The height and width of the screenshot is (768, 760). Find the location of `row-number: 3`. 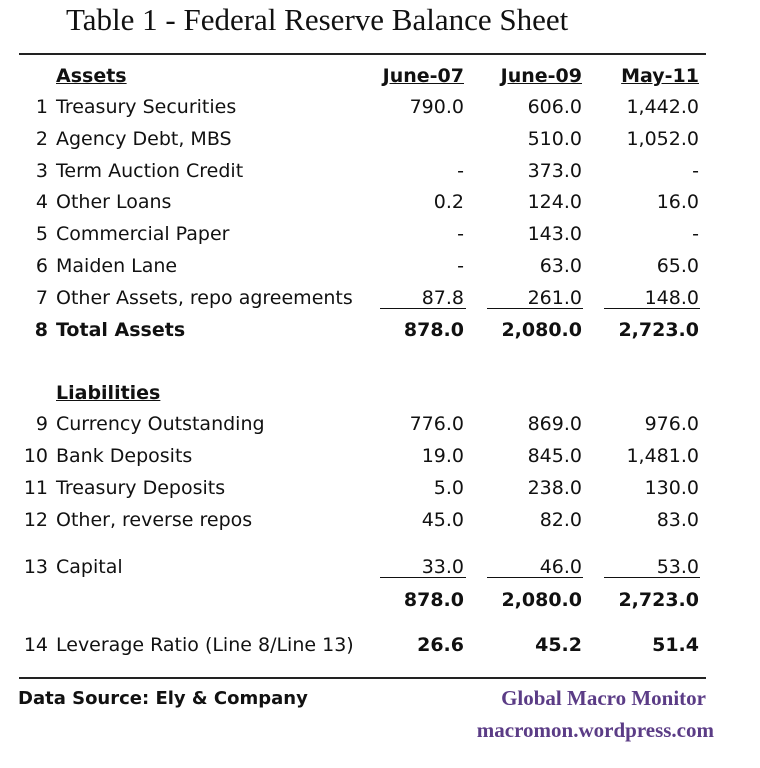

row-number: 3 is located at coordinates (41, 171).